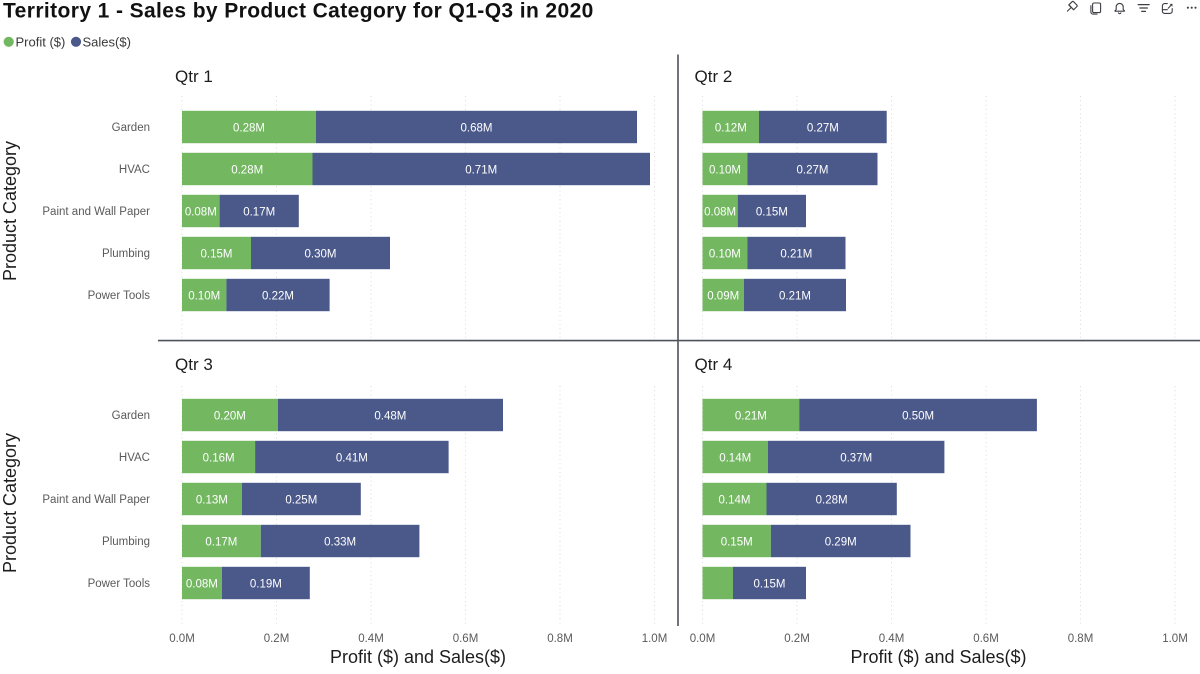  What do you see at coordinates (731, 128) in the screenshot?
I see `svg-text: 0.12M` at bounding box center [731, 128].